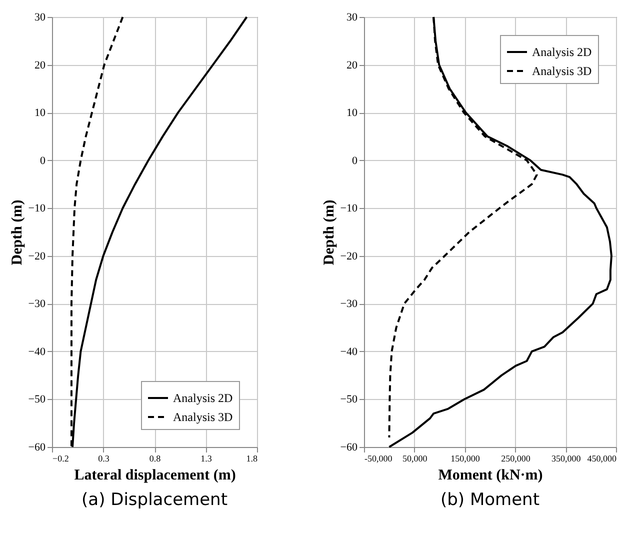  What do you see at coordinates (490, 476) in the screenshot?
I see `x-axis-title: Moment (kN·m)` at bounding box center [490, 476].